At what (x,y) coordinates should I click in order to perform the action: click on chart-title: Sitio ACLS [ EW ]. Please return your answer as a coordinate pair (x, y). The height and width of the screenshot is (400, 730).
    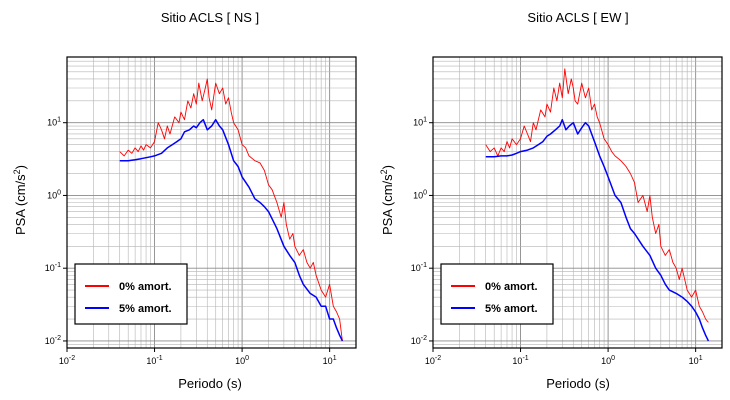
    Looking at the image, I should click on (577, 17).